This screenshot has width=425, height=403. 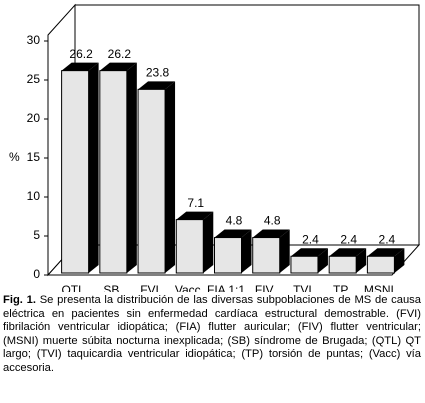 I want to click on x-tick-label: FVI, so click(x=149, y=287).